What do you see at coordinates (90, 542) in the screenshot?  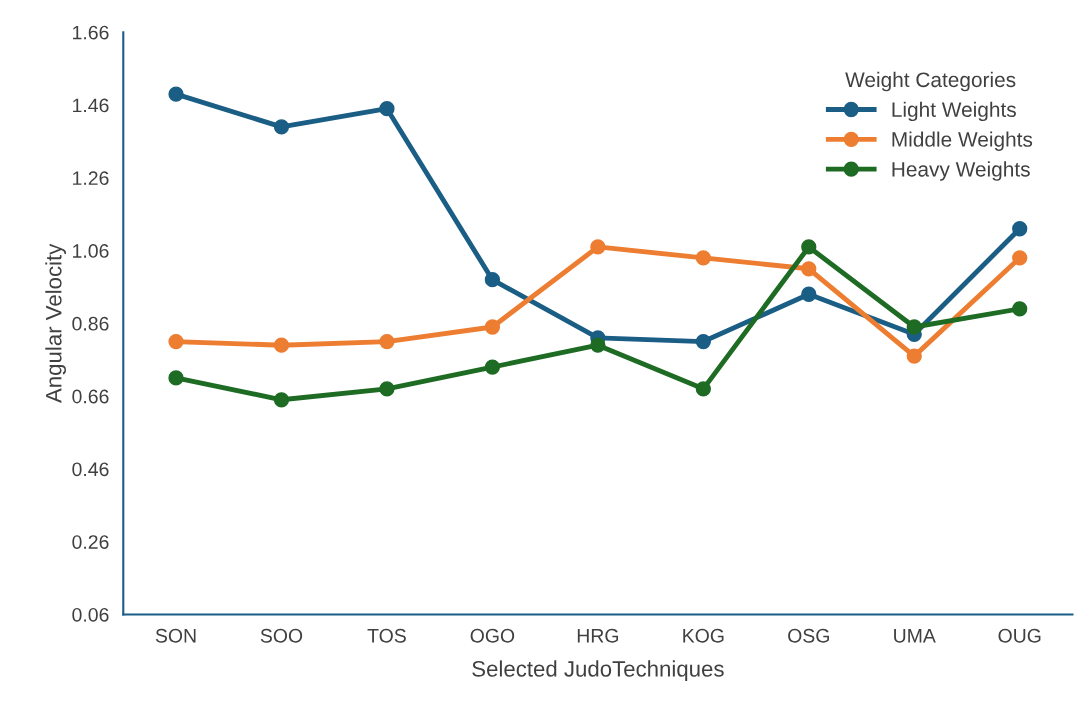 I see `y-tick-label: 0.26` at bounding box center [90, 542].